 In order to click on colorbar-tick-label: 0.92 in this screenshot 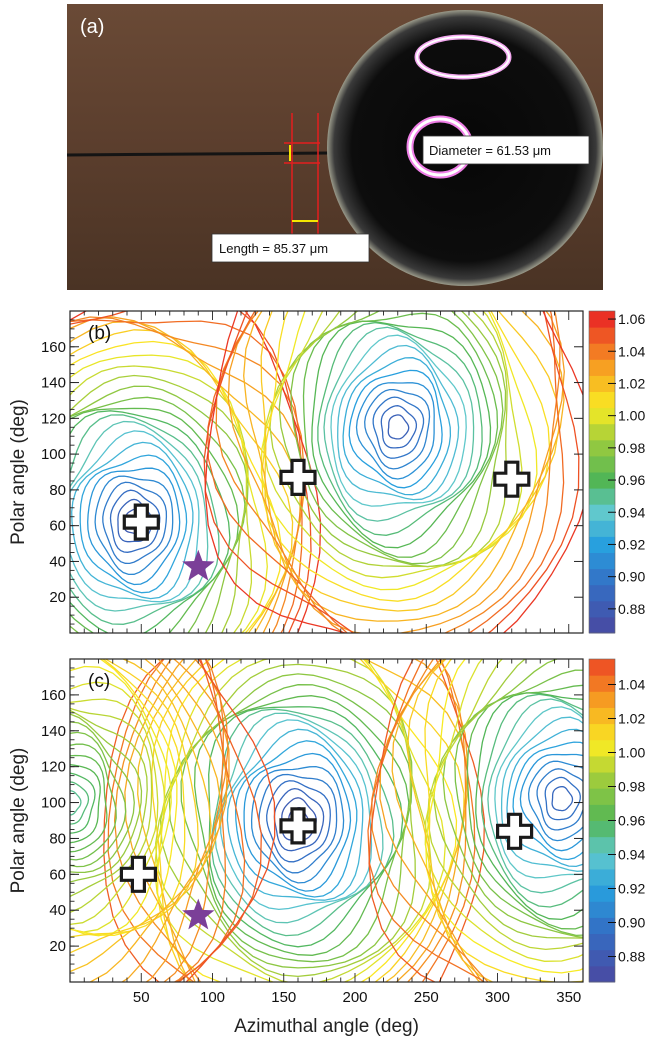, I will do `click(631, 544)`.